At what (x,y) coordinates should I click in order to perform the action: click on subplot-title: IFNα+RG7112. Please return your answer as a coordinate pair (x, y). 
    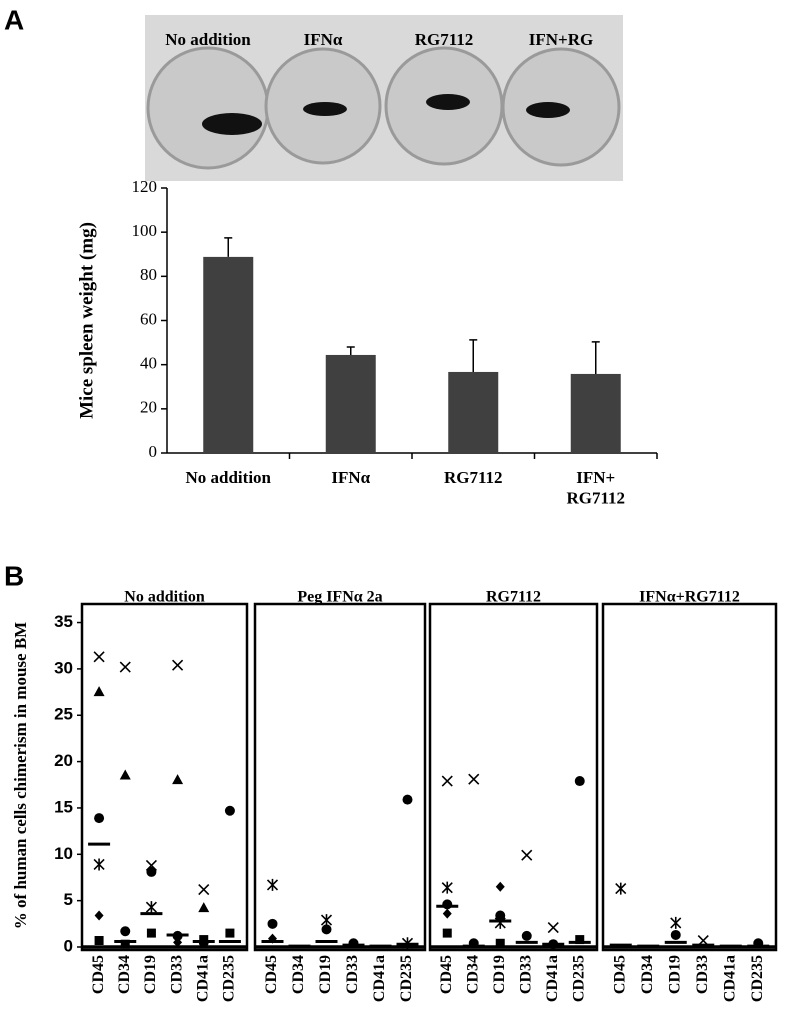
    Looking at the image, I should click on (689, 597).